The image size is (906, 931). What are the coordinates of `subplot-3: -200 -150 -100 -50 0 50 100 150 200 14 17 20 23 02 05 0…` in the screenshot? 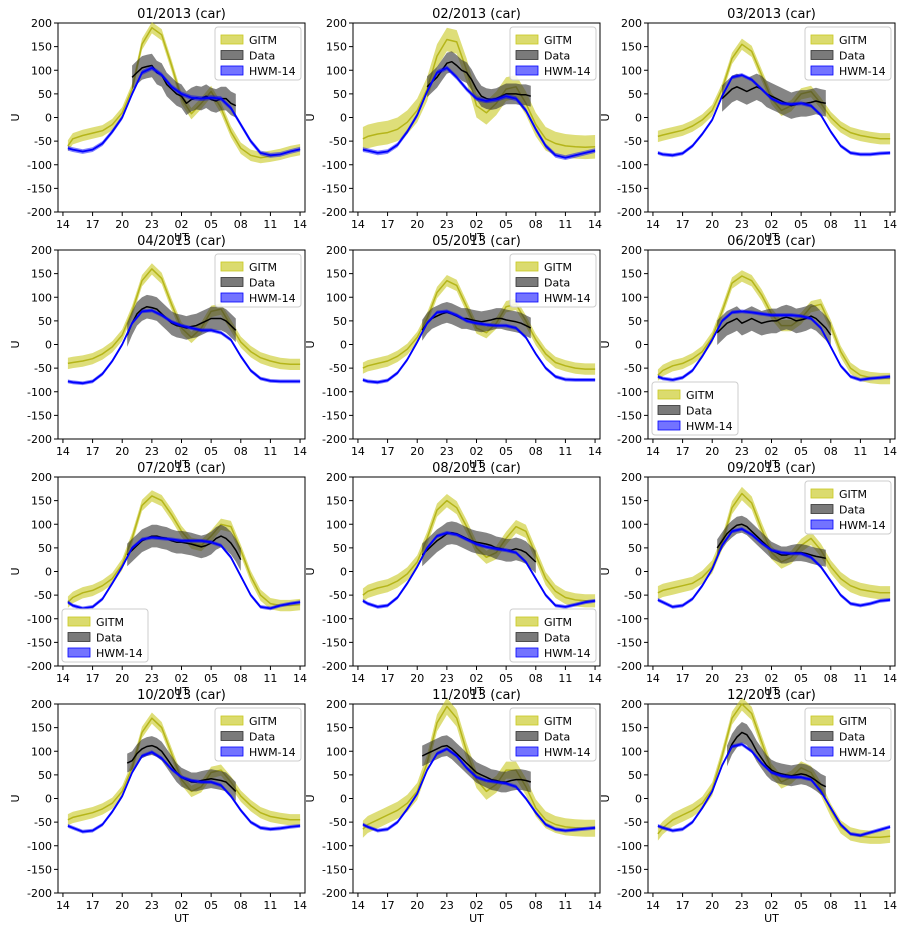 It's located at (748, 125).